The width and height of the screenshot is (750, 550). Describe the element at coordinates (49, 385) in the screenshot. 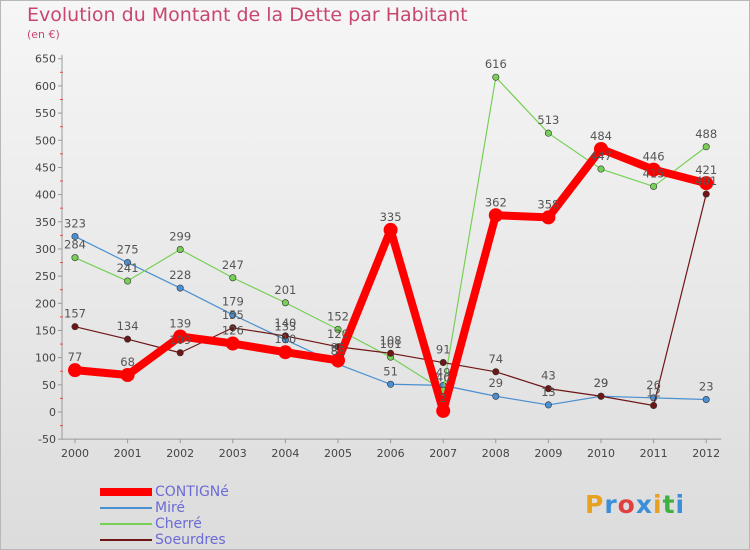

I see `y-tick-label: 50` at that location.